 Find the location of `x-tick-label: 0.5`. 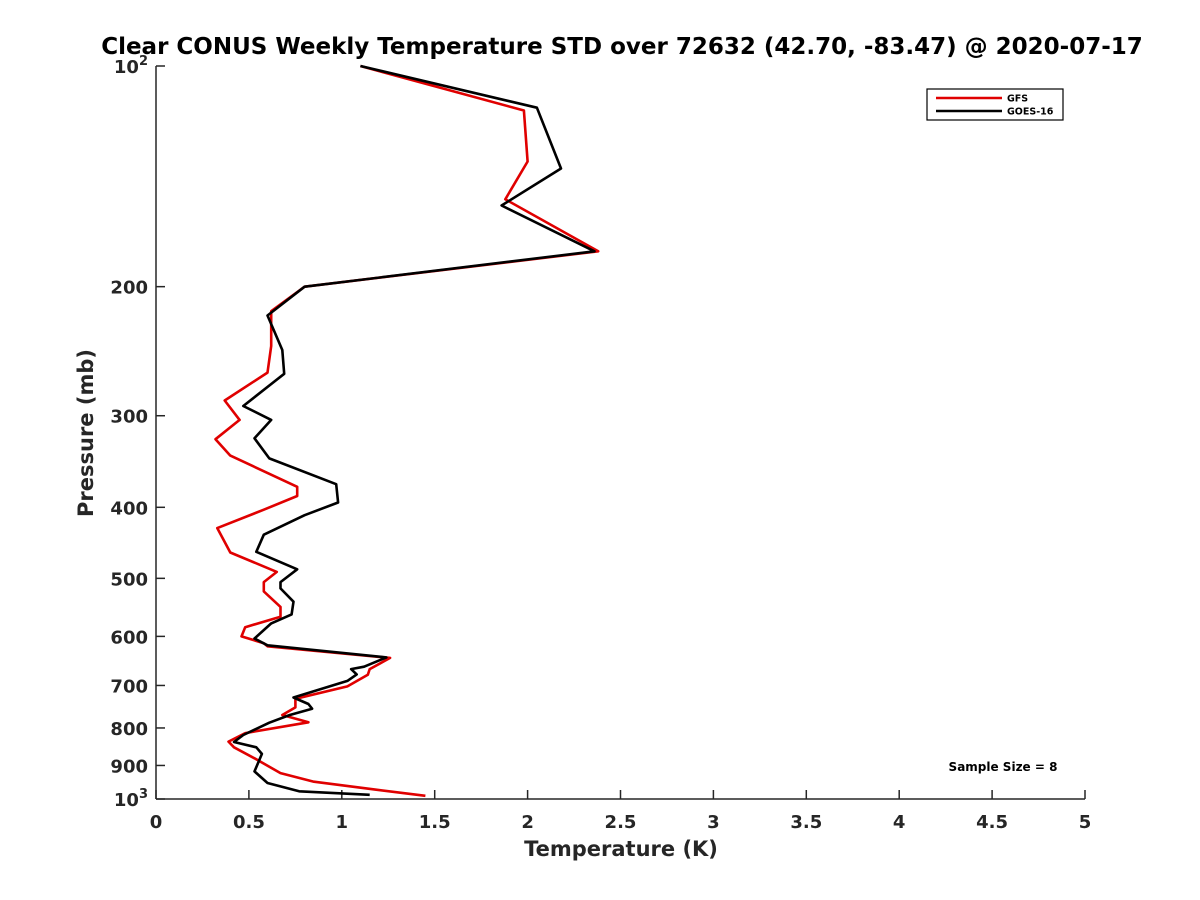

x-tick-label: 0.5 is located at coordinates (249, 822).